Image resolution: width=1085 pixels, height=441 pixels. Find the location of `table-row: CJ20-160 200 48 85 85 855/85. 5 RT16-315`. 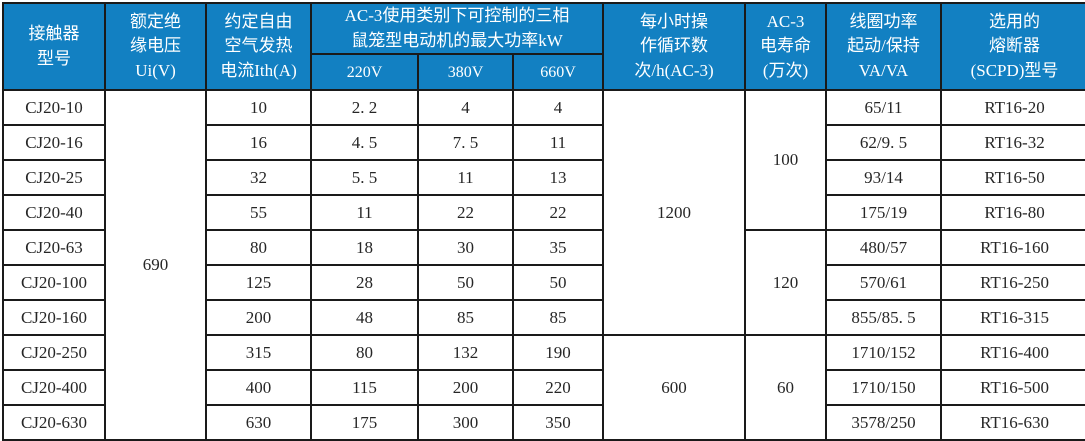

table-row: CJ20-160 200 48 85 85 855/85. 5 RT16-315 is located at coordinates (543, 318).